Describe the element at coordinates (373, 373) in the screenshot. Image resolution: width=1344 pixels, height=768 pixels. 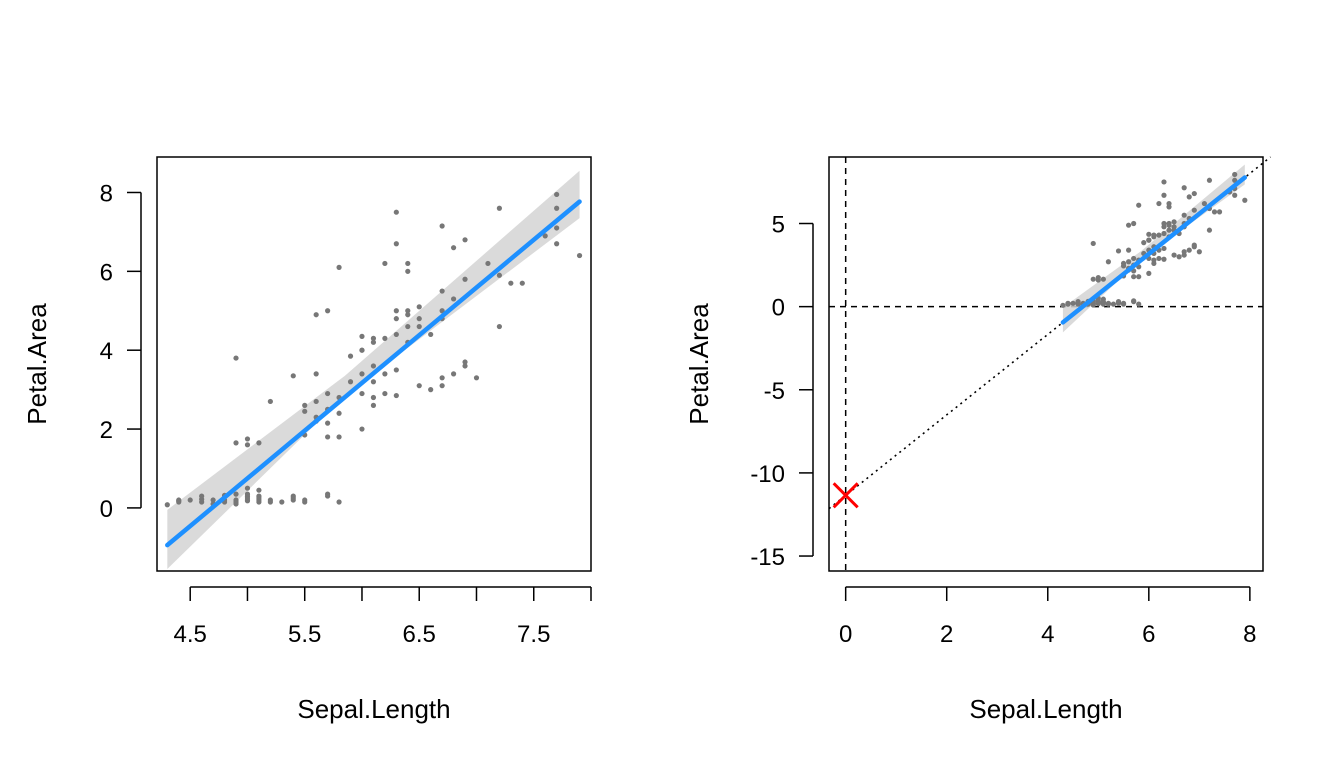
I see `fit-line` at that location.